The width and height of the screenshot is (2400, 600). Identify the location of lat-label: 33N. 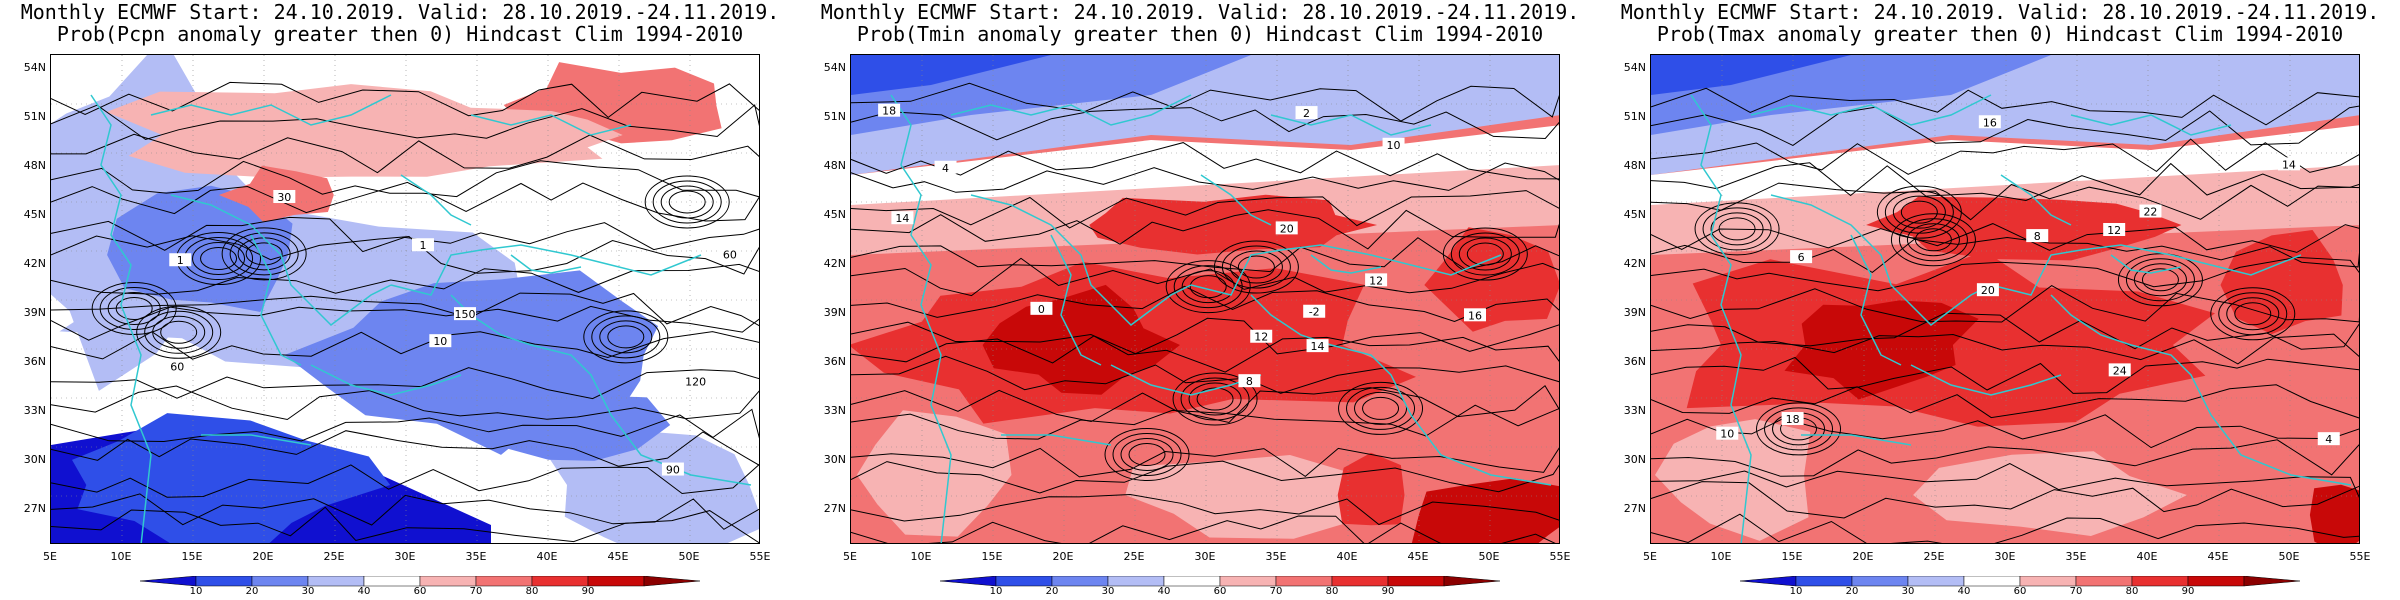
(834, 410).